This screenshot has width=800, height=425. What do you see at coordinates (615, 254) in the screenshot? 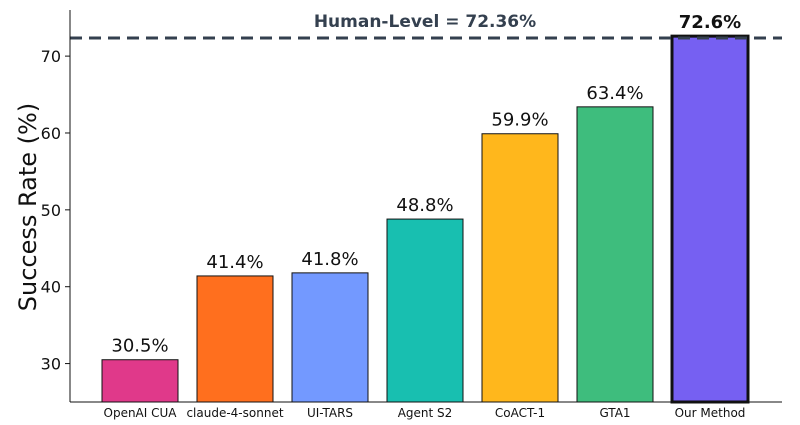
I see `bar-gta1` at bounding box center [615, 254].